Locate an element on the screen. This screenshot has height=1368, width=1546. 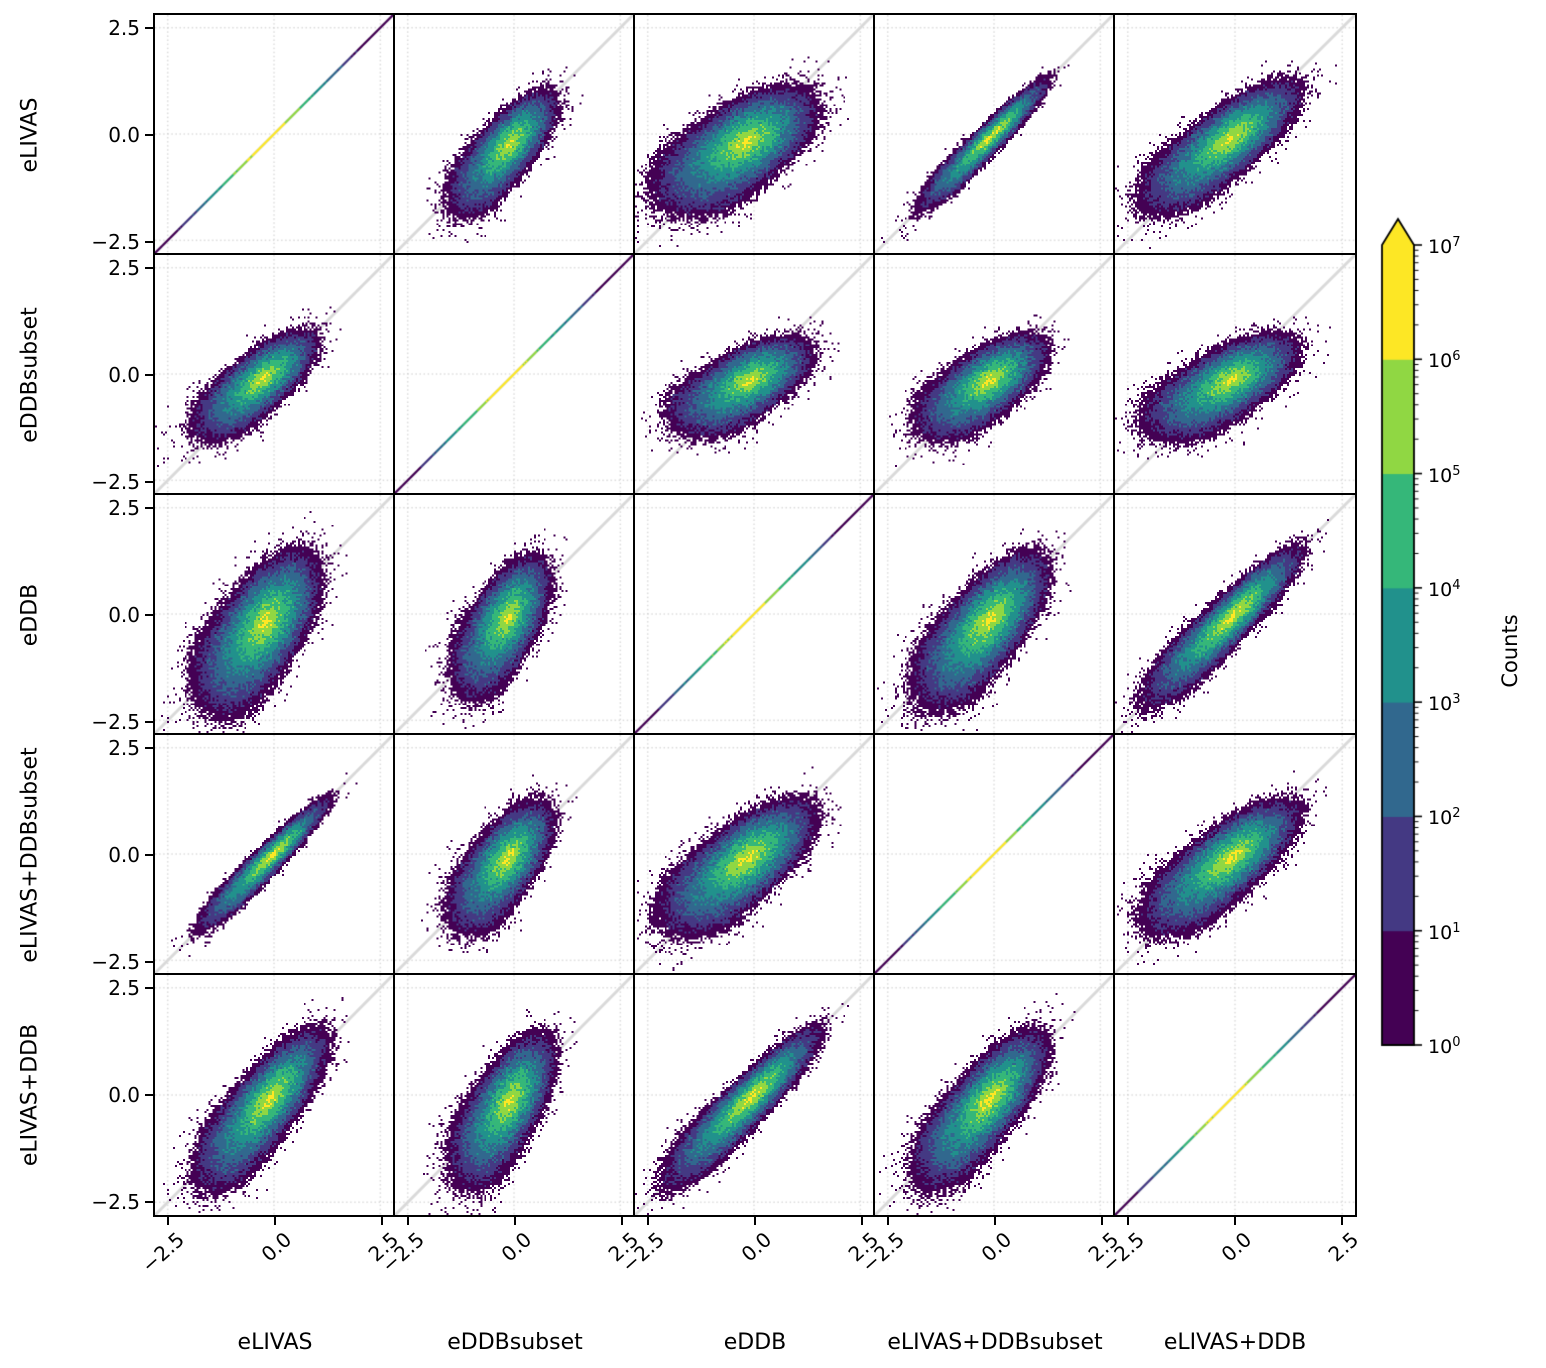
panel-r1-c0 is located at coordinates (275, 375).